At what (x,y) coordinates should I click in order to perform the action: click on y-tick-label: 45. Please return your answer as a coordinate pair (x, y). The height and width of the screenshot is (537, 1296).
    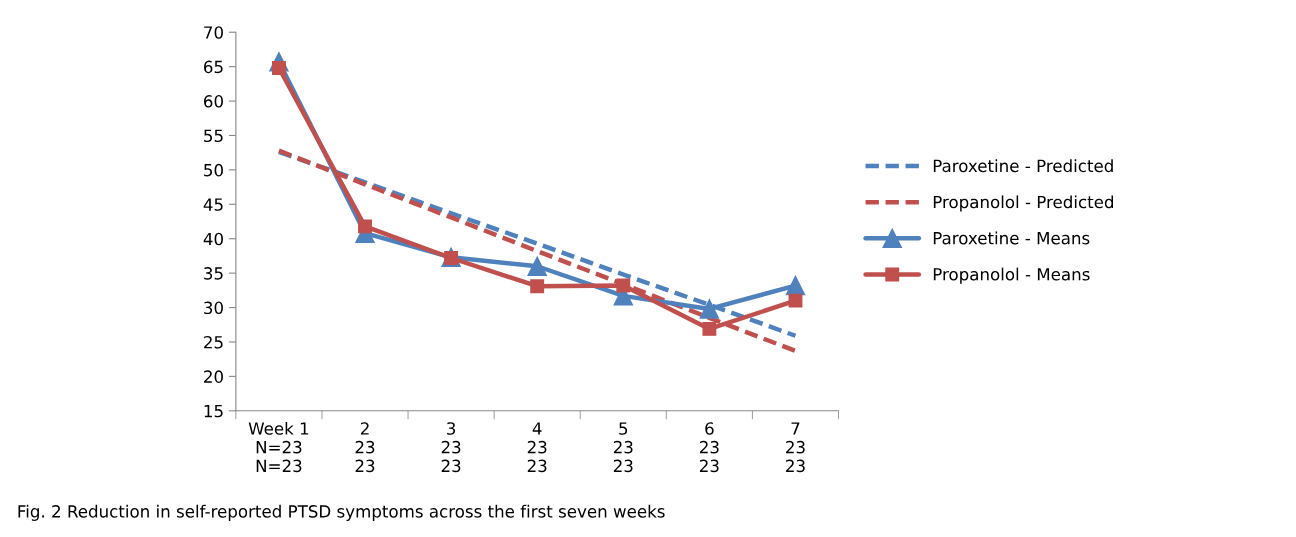
    Looking at the image, I should click on (213, 204).